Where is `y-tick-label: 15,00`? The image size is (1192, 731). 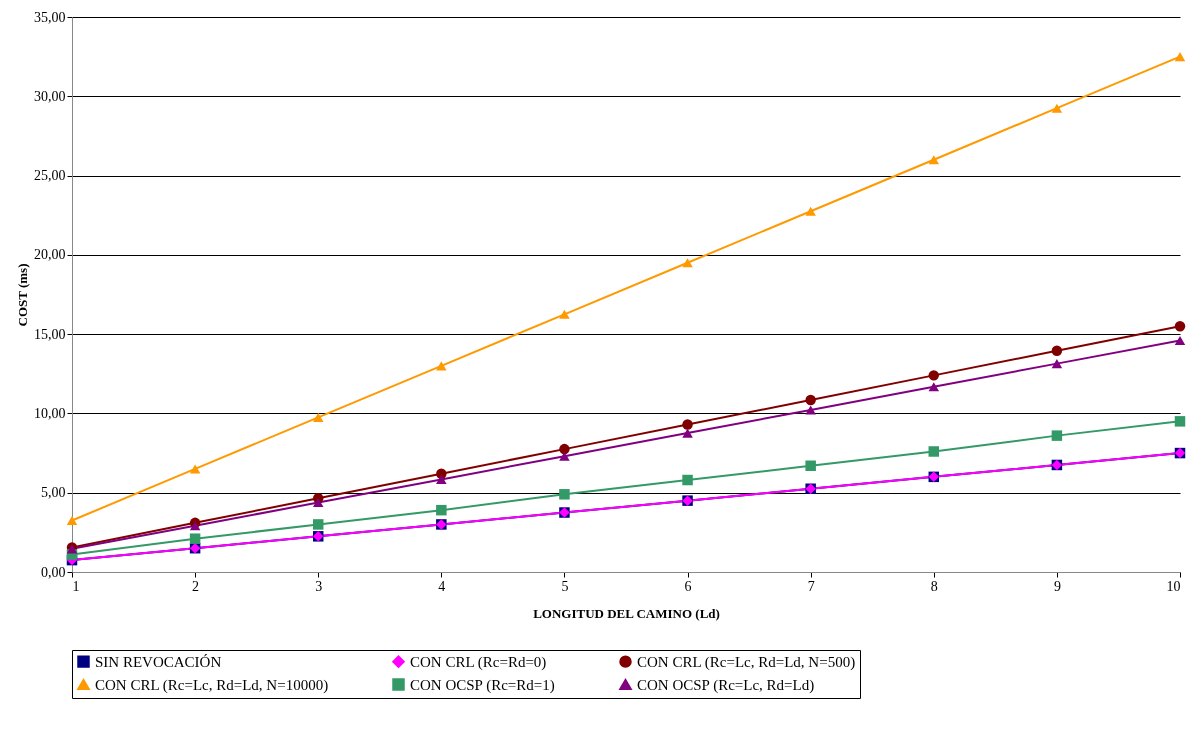 y-tick-label: 15,00 is located at coordinates (50, 334).